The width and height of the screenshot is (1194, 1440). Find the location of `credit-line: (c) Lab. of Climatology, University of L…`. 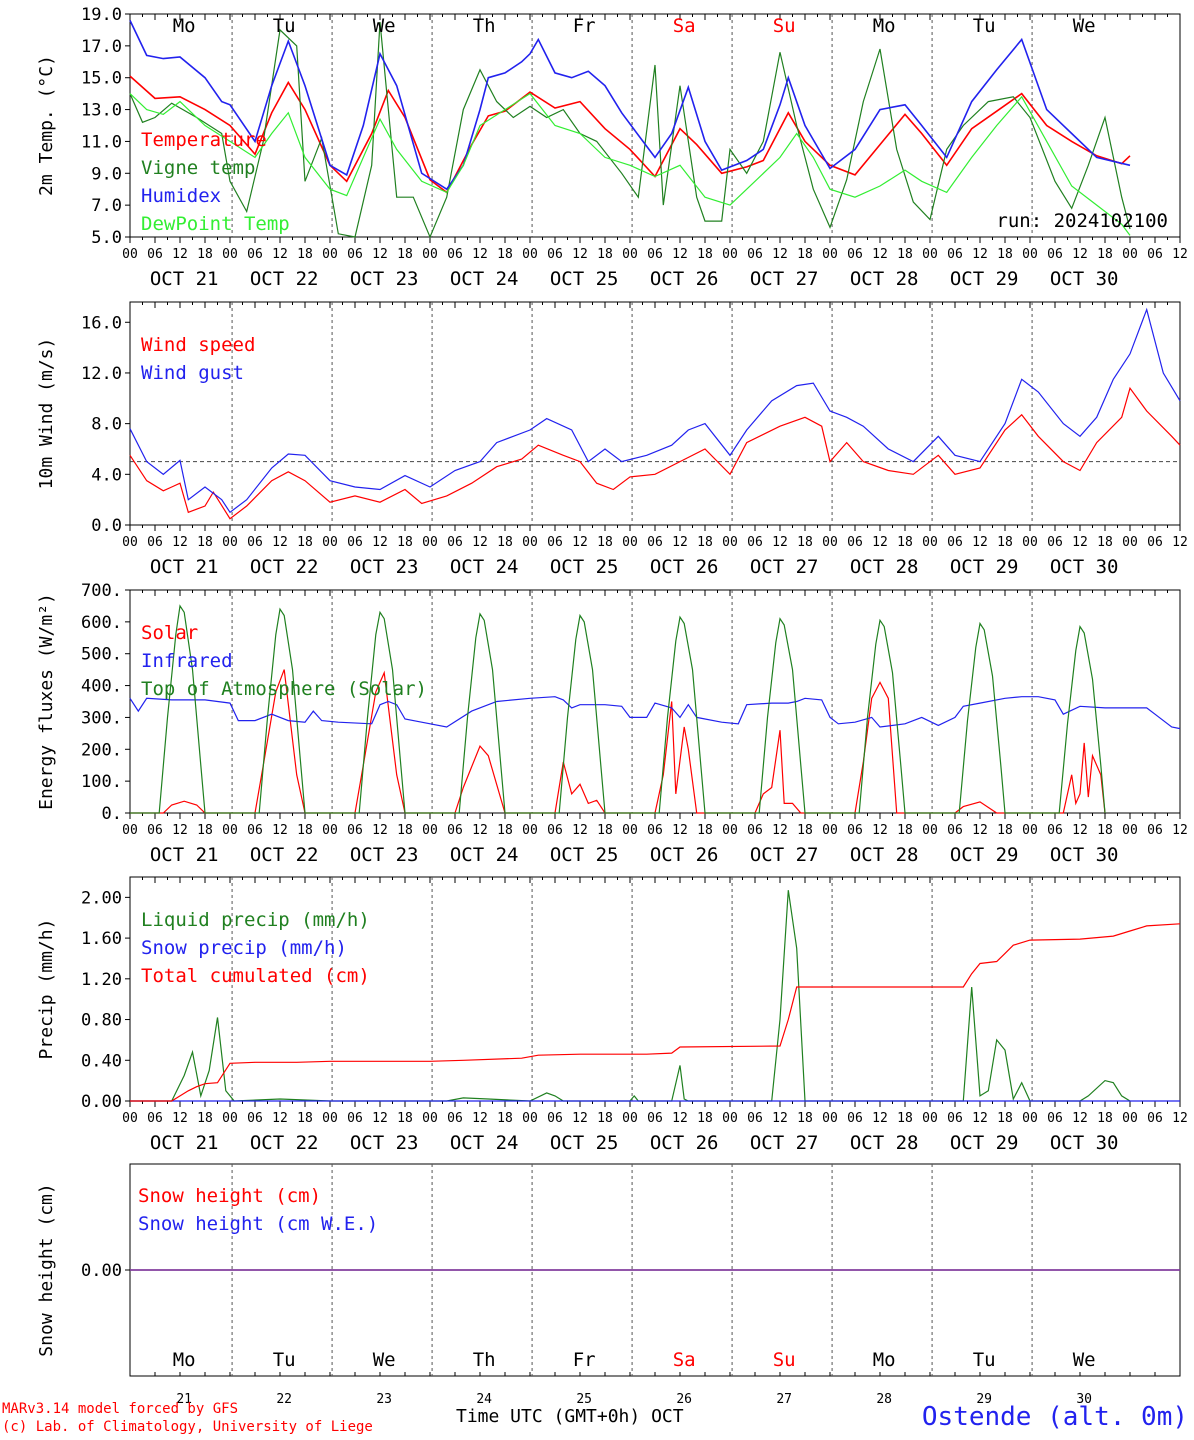

credit-line: (c) Lab. of Climatology, University of L… is located at coordinates (187, 1427).